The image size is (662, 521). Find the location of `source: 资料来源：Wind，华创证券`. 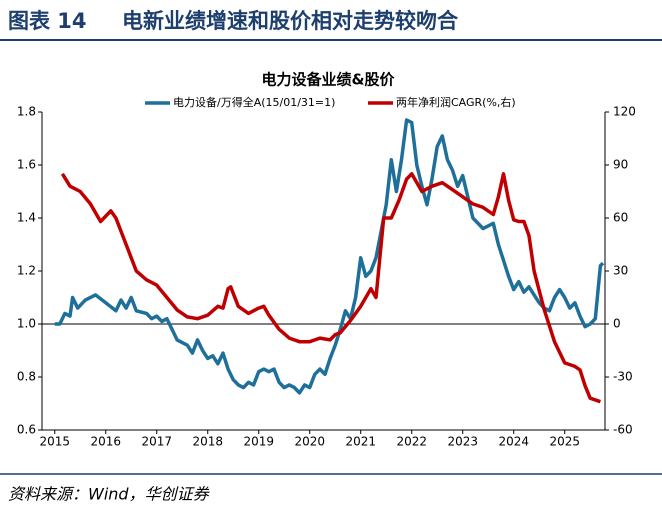

source: 资料来源：Wind，华创证券 is located at coordinates (109, 494).